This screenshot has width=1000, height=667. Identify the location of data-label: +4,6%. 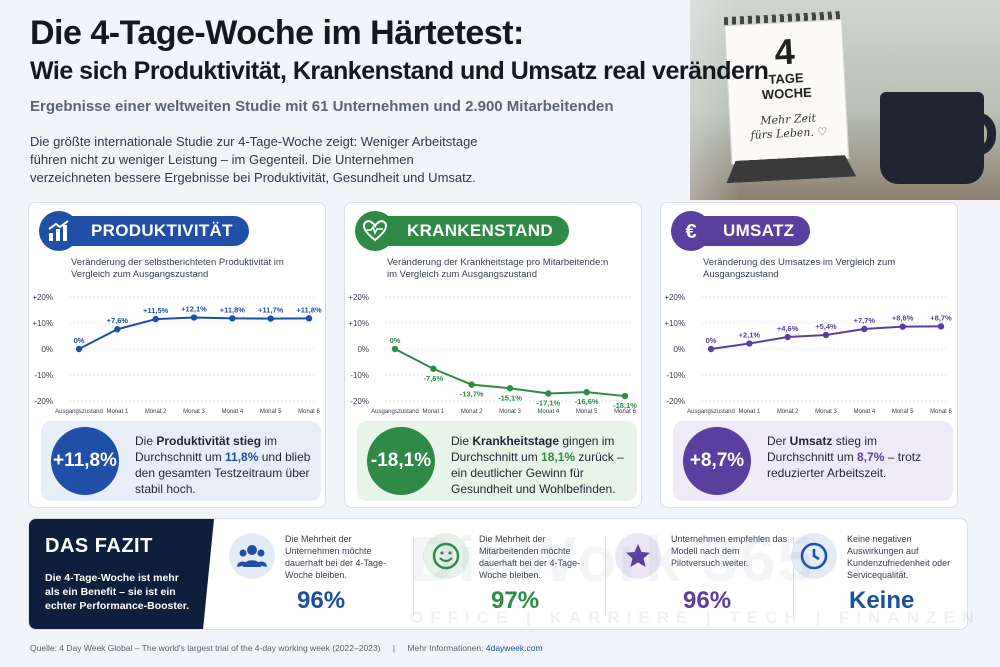
(788, 328).